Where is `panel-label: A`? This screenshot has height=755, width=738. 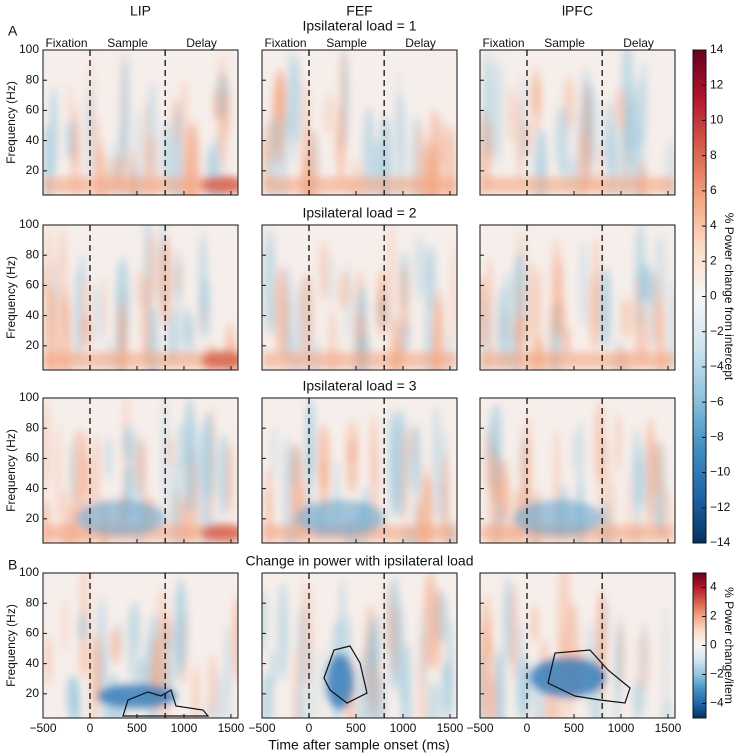 panel-label: A is located at coordinates (13, 31).